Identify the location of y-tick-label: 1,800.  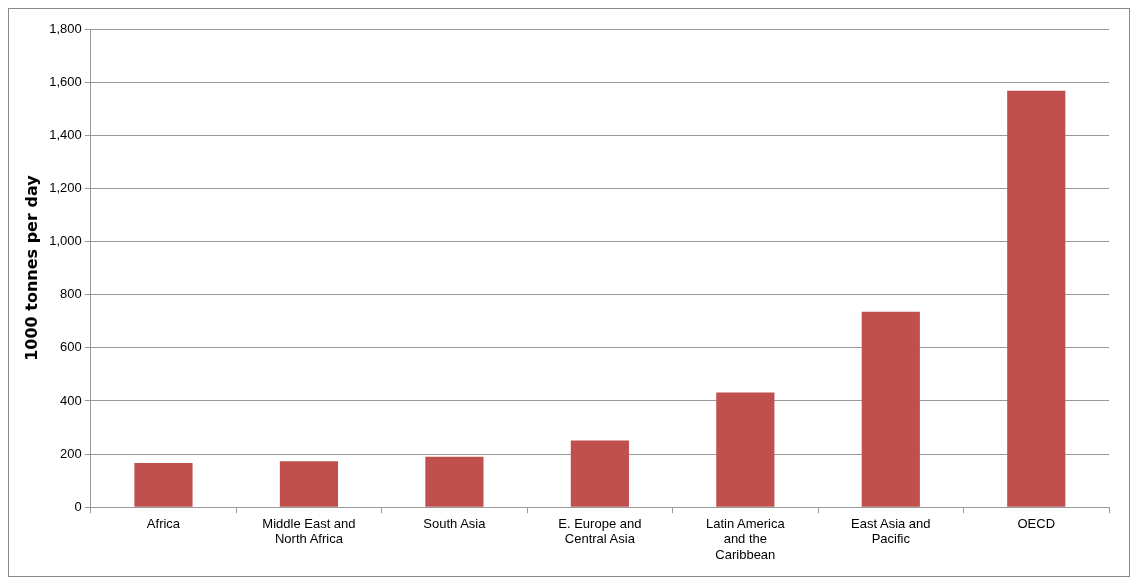
(65, 28).